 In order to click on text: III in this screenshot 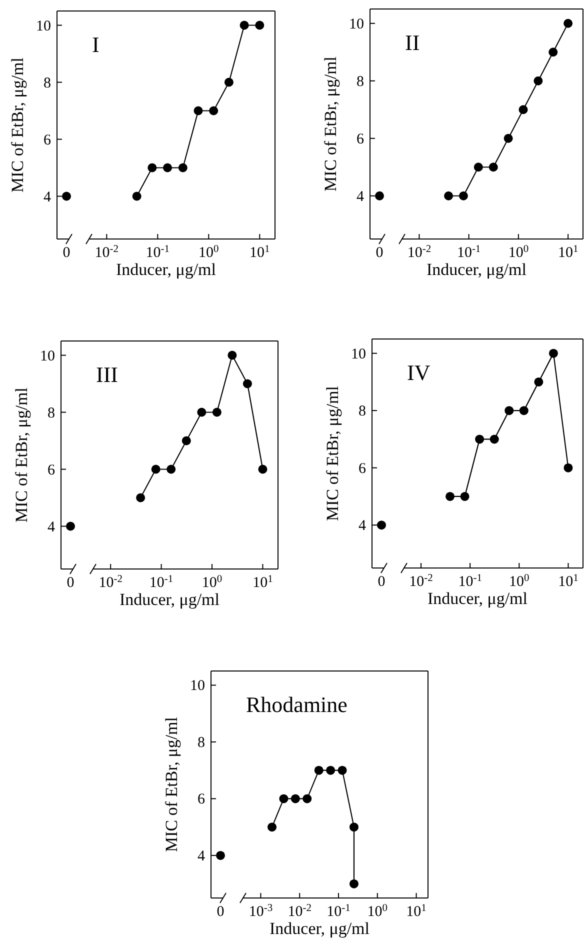, I will do `click(107, 374)`.